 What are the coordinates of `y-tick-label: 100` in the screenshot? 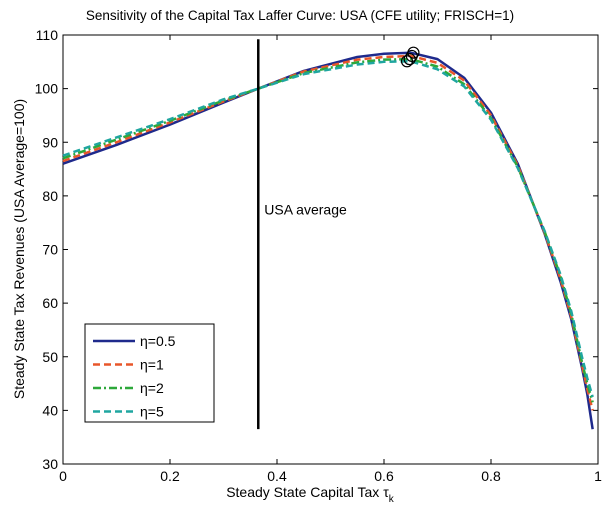 It's located at (47, 89).